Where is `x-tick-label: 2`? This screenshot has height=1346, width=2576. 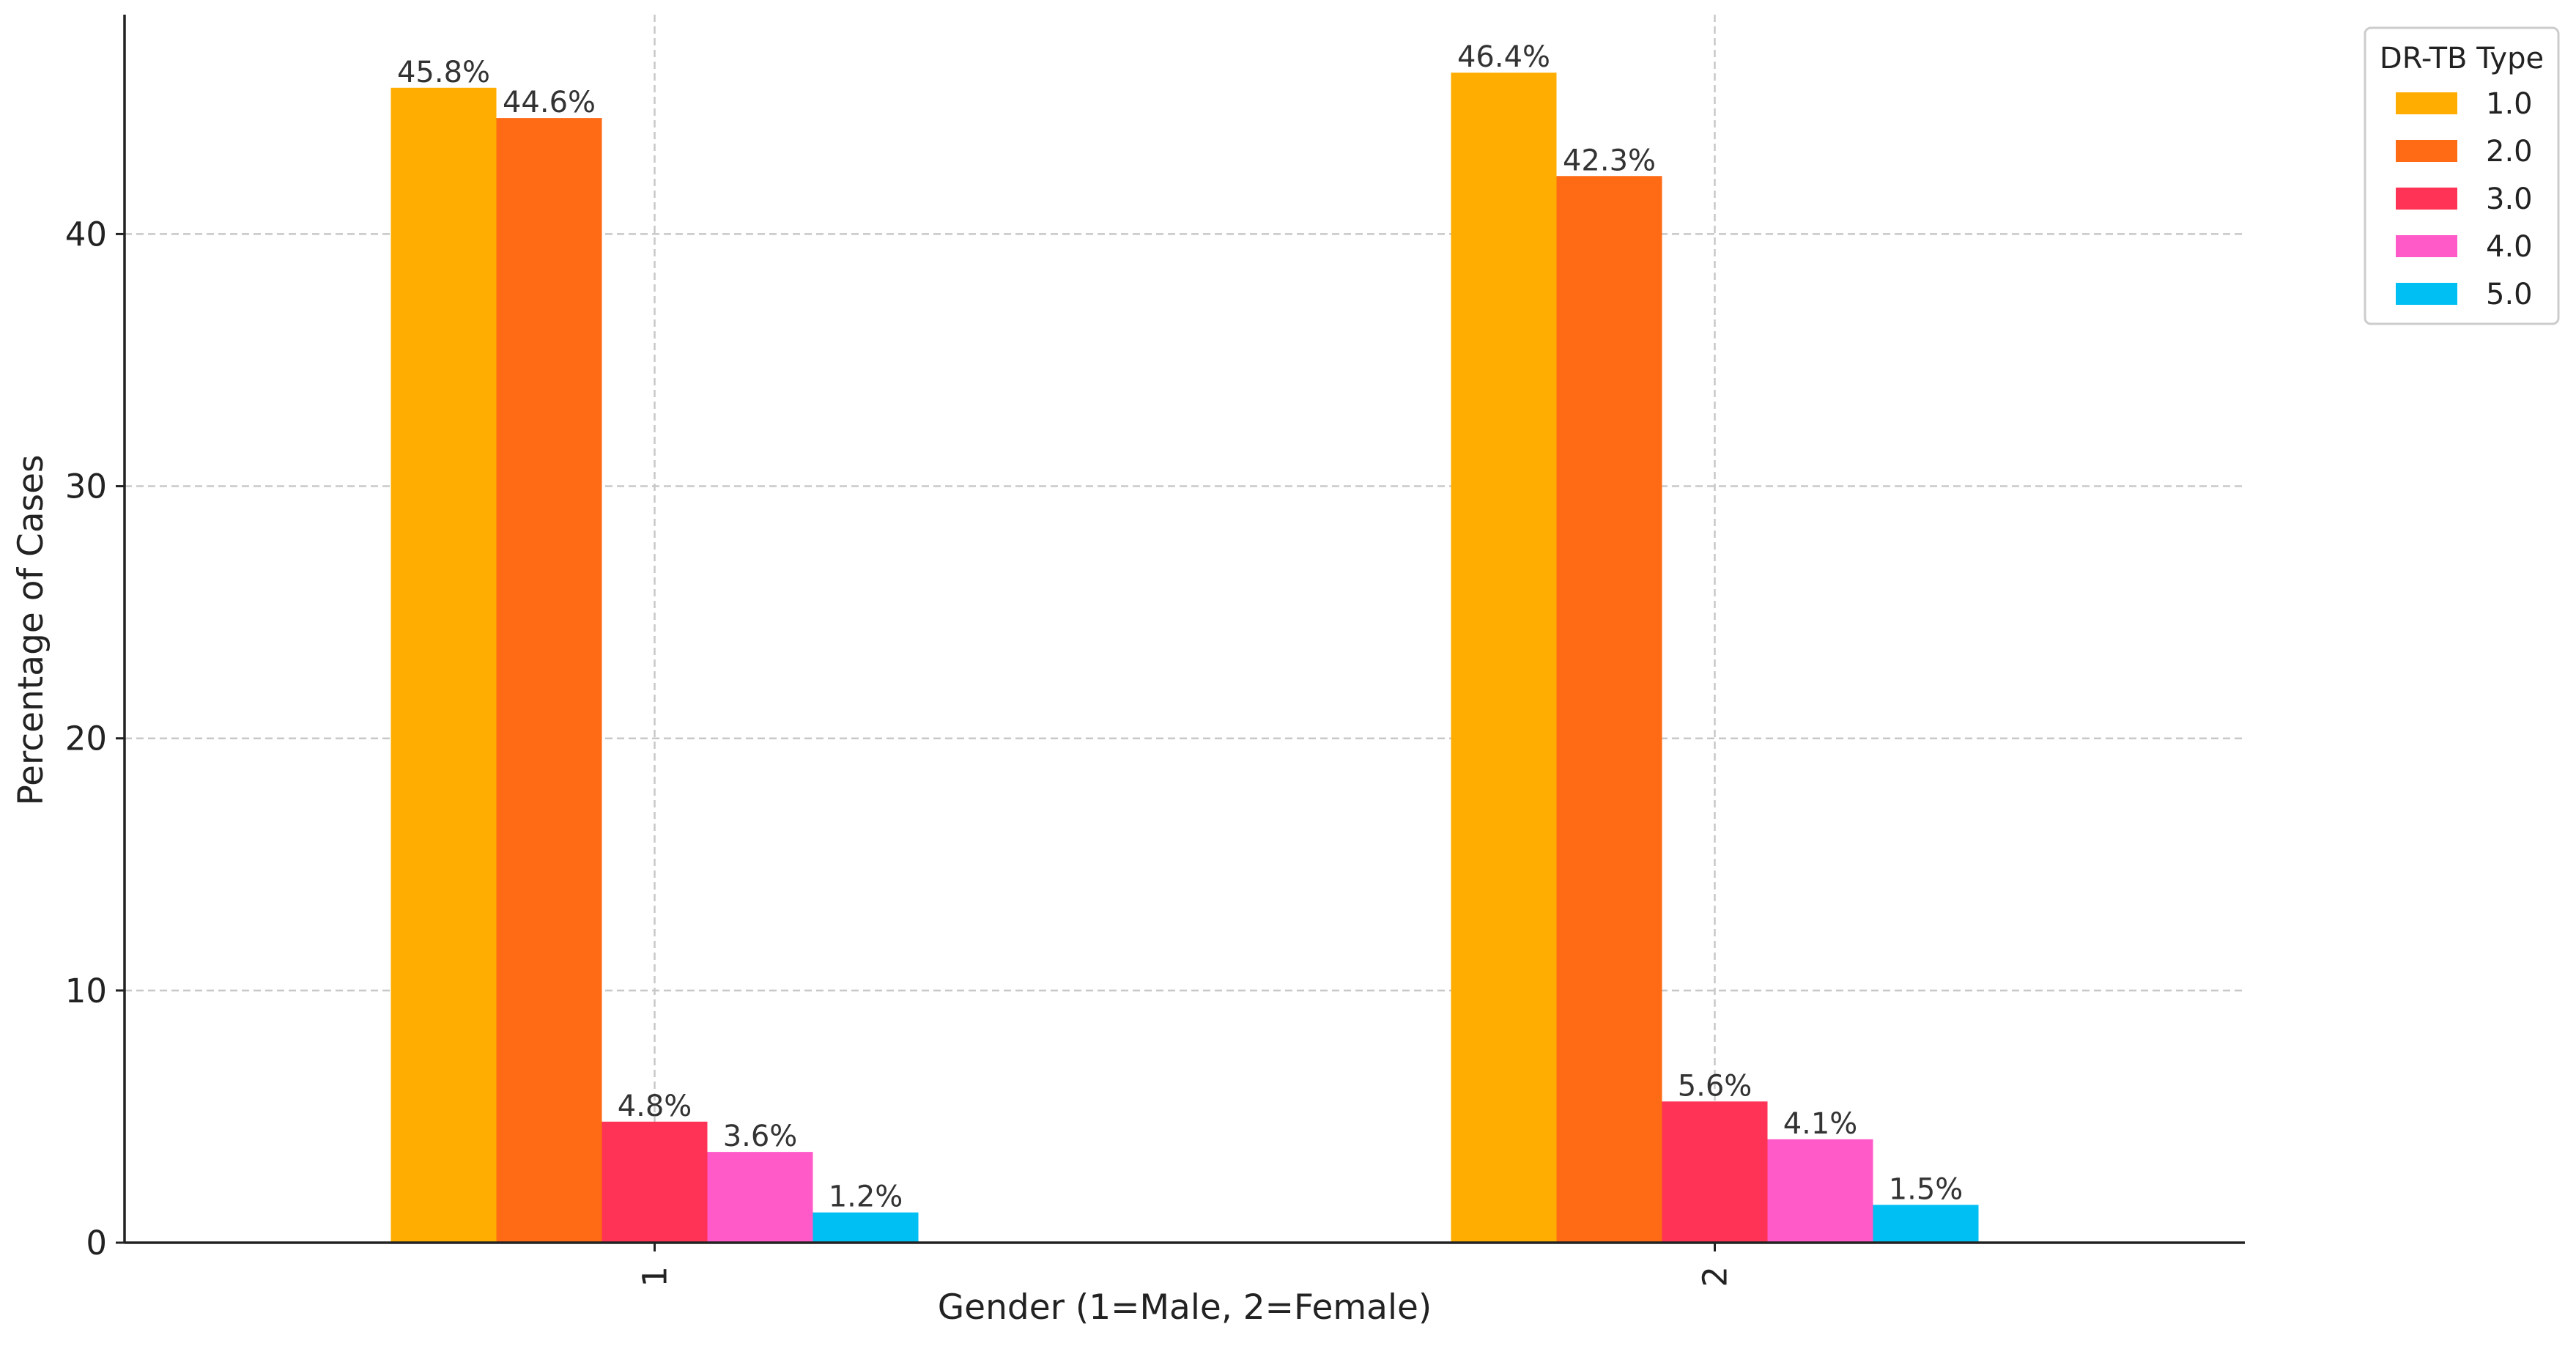 x-tick-label: 2 is located at coordinates (1715, 1276).